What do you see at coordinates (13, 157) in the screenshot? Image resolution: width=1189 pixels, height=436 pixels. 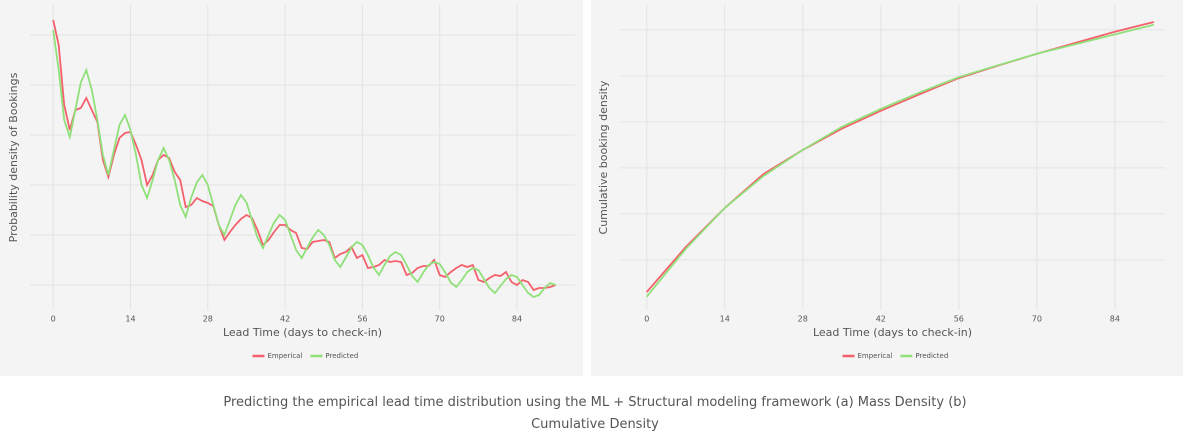 I see `y-axis-label: Probability density of Bookings` at bounding box center [13, 157].